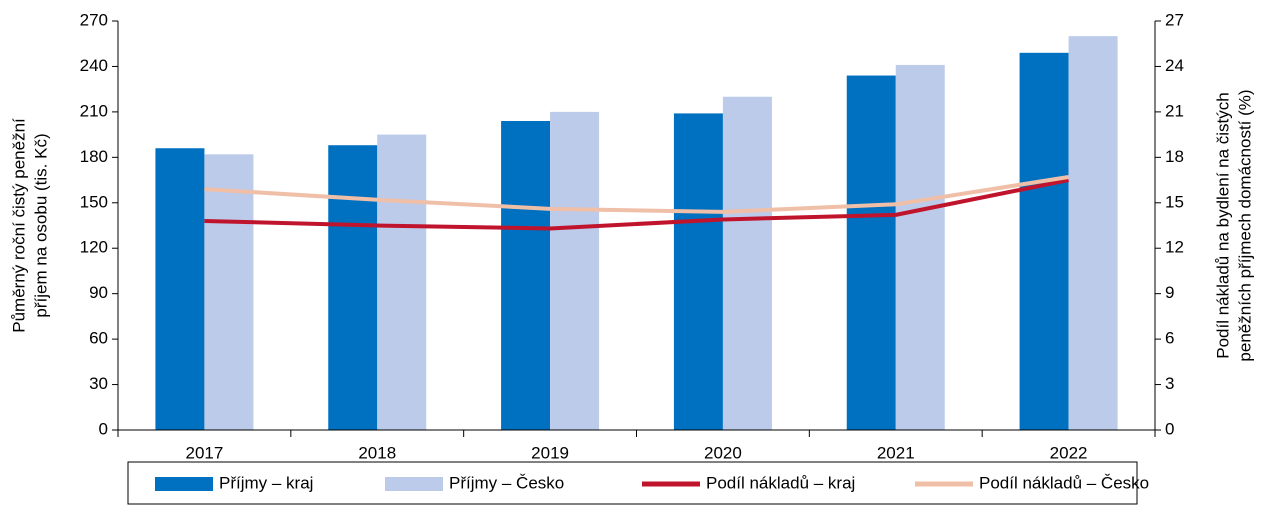 The width and height of the screenshot is (1261, 505). What do you see at coordinates (1169, 338) in the screenshot?
I see `y2-tick-label: 6` at bounding box center [1169, 338].